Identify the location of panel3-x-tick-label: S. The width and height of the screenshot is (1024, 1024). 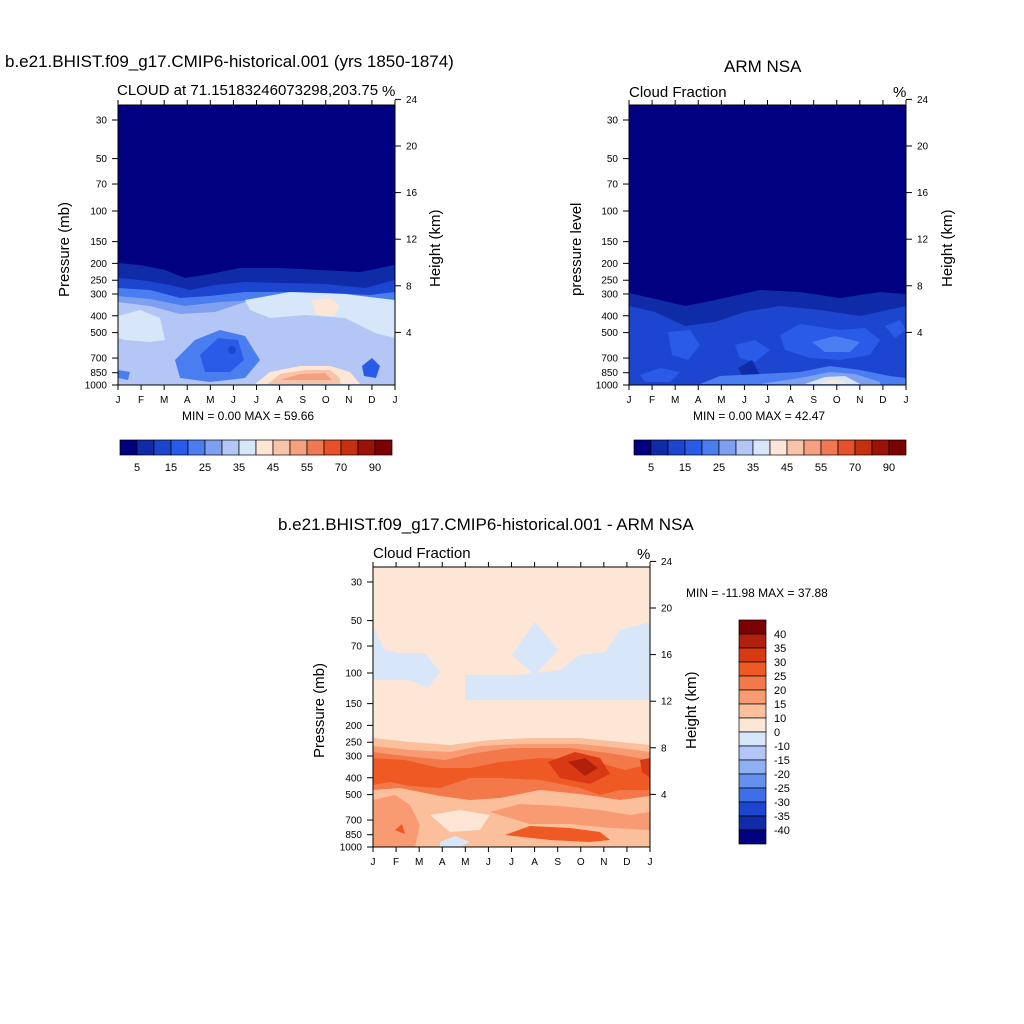
(557, 862).